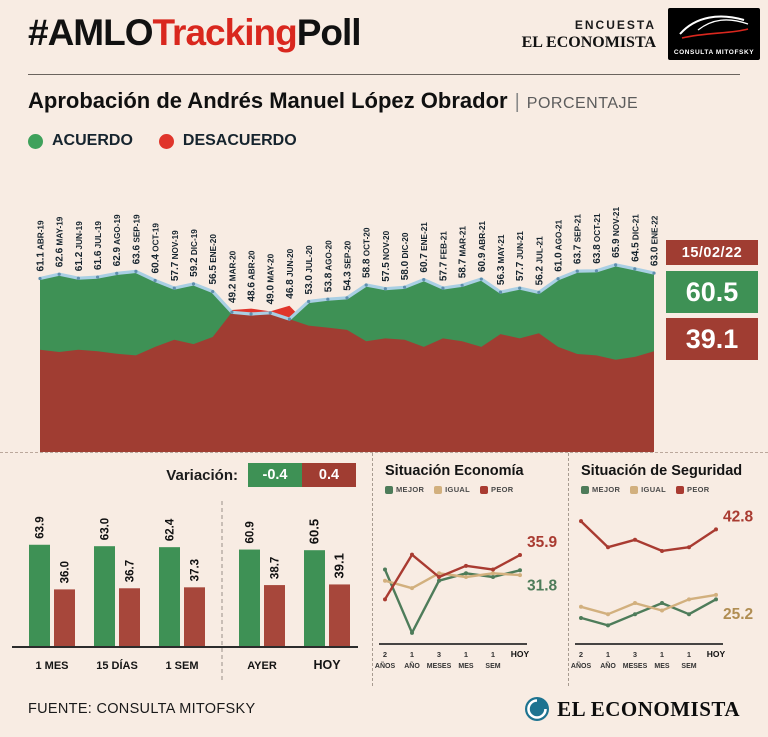 This screenshot has height=737, width=768. What do you see at coordinates (542, 542) in the screenshot?
I see `svg-text: 35.9` at bounding box center [542, 542].